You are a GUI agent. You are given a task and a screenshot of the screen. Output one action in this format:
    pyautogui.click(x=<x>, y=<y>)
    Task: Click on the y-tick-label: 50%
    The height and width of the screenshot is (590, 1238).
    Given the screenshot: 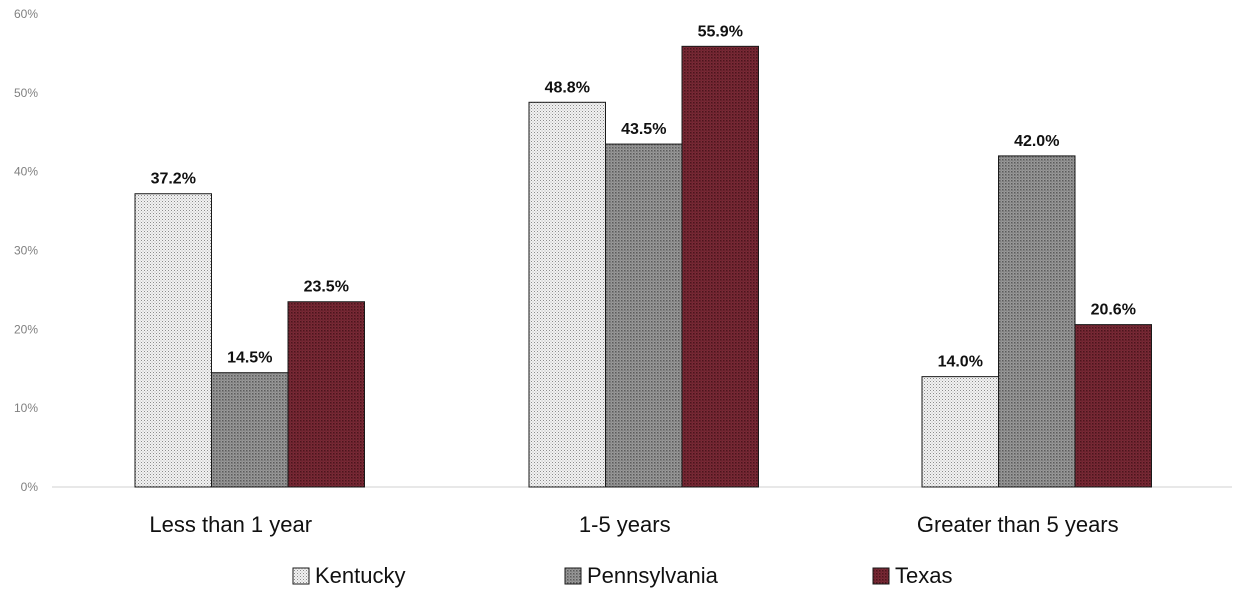 What is the action you would take?
    pyautogui.click(x=26, y=93)
    